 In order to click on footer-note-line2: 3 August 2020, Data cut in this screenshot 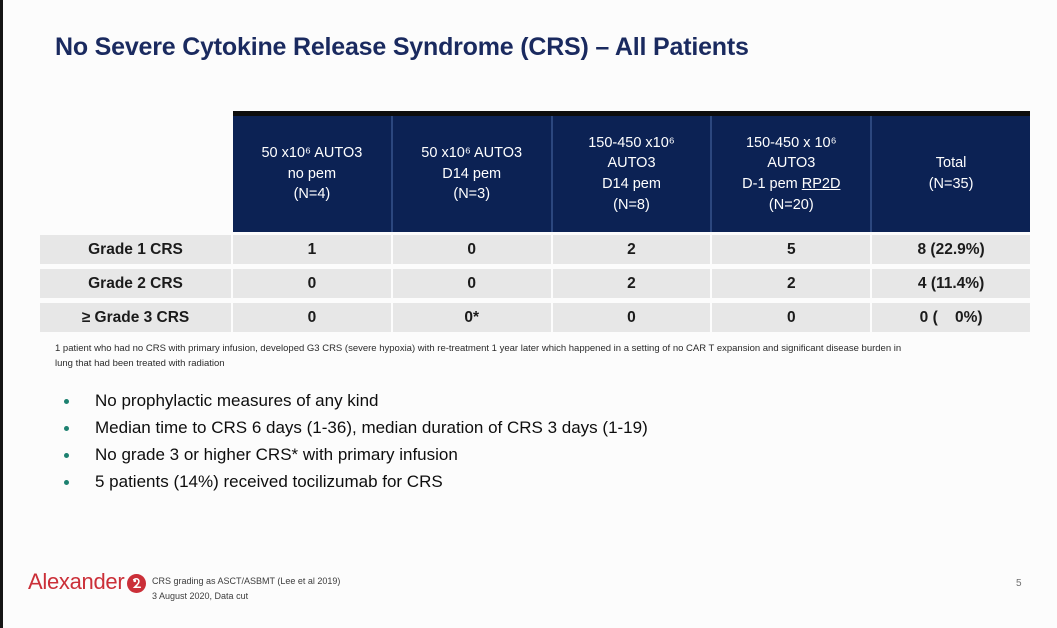, I will do `click(200, 595)`.